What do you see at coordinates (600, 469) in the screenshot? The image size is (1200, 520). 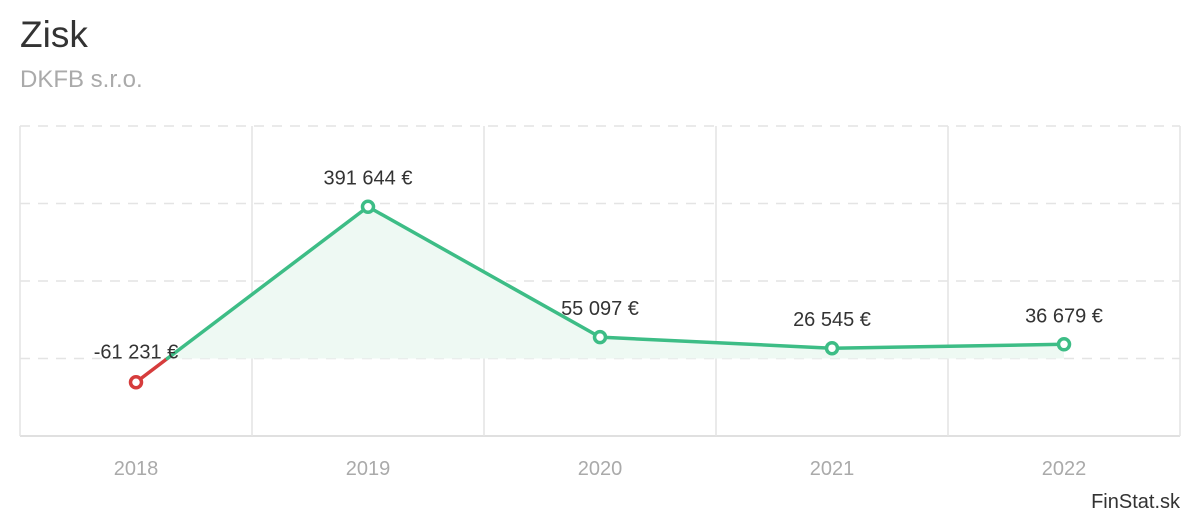 I see `x-tick-label: 2020` at bounding box center [600, 469].